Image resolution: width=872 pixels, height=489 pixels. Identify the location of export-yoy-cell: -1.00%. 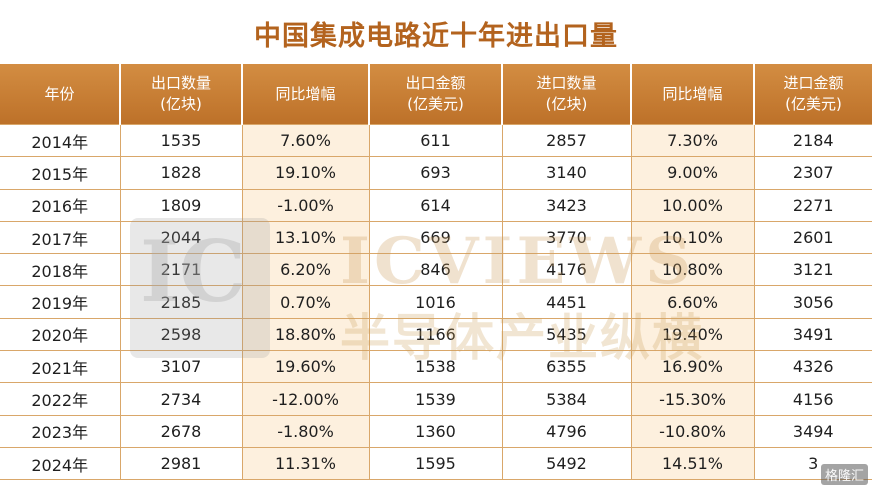
(305, 205).